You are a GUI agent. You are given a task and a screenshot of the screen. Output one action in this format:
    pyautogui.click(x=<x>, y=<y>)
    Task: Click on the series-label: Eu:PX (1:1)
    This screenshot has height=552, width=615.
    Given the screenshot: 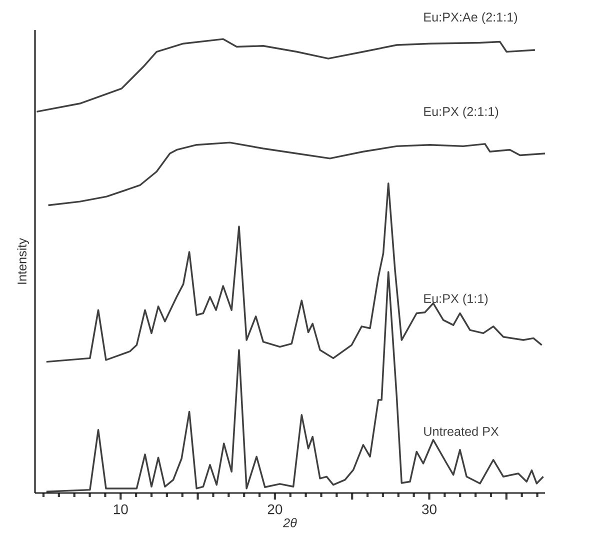 What is the action you would take?
    pyautogui.click(x=456, y=300)
    